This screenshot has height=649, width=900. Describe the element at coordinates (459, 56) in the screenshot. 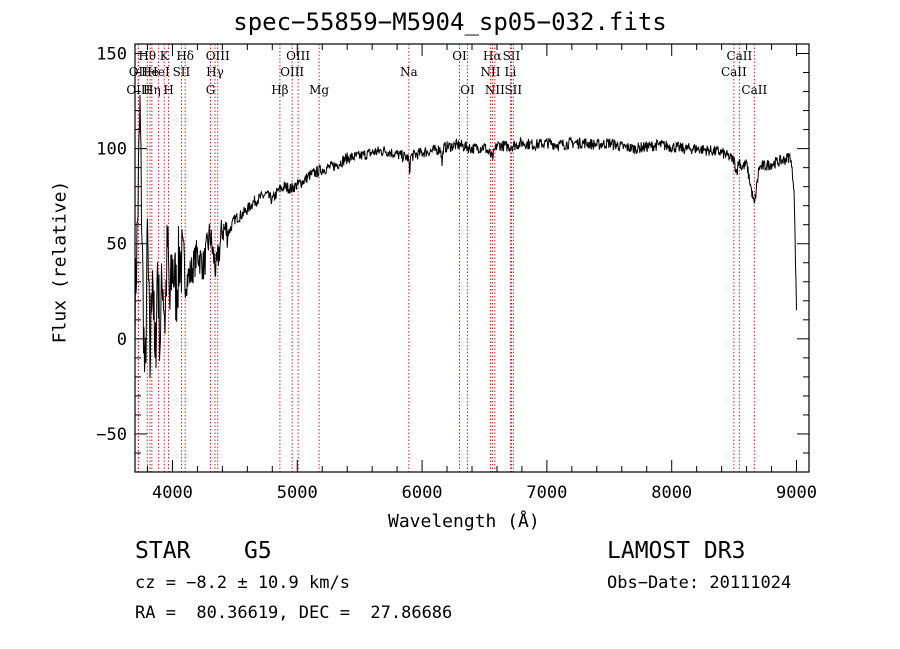

I see `line-marker-label-18: OI` at that location.